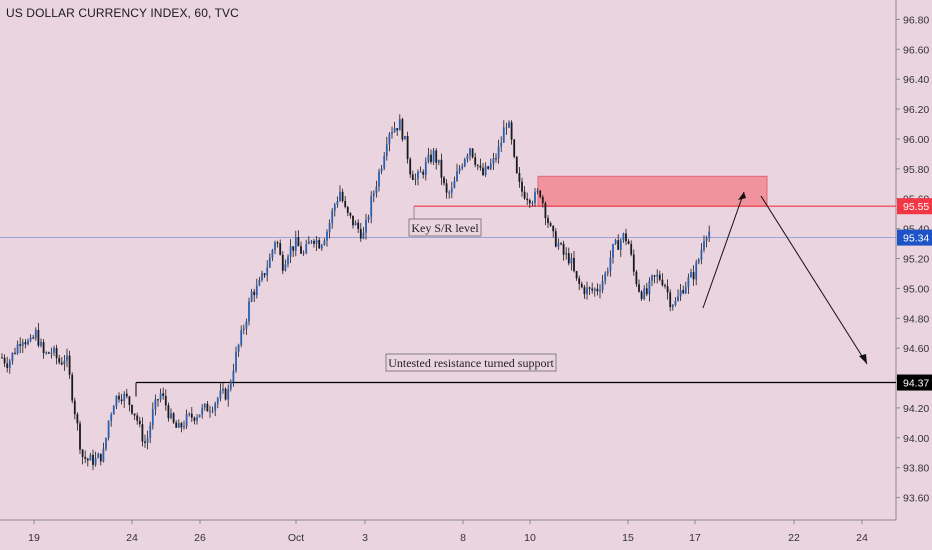 This screenshot has width=932, height=550. Describe the element at coordinates (530, 538) in the screenshot. I see `time-tick-label: 10` at that location.